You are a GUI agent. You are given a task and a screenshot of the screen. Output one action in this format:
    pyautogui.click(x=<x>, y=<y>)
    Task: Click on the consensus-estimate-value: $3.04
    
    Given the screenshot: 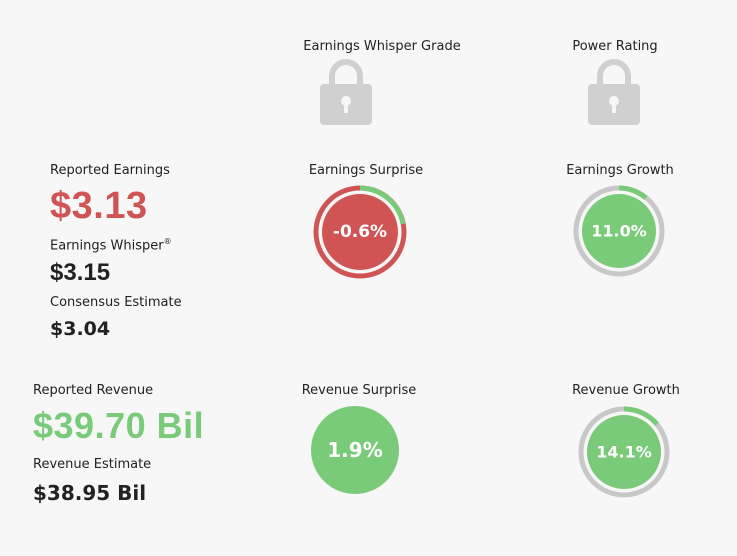 What is the action you would take?
    pyautogui.click(x=80, y=329)
    